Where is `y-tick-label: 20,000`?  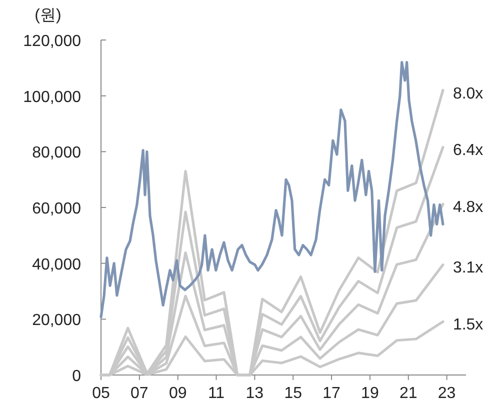 y-tick-label: 20,000 is located at coordinates (57, 321).